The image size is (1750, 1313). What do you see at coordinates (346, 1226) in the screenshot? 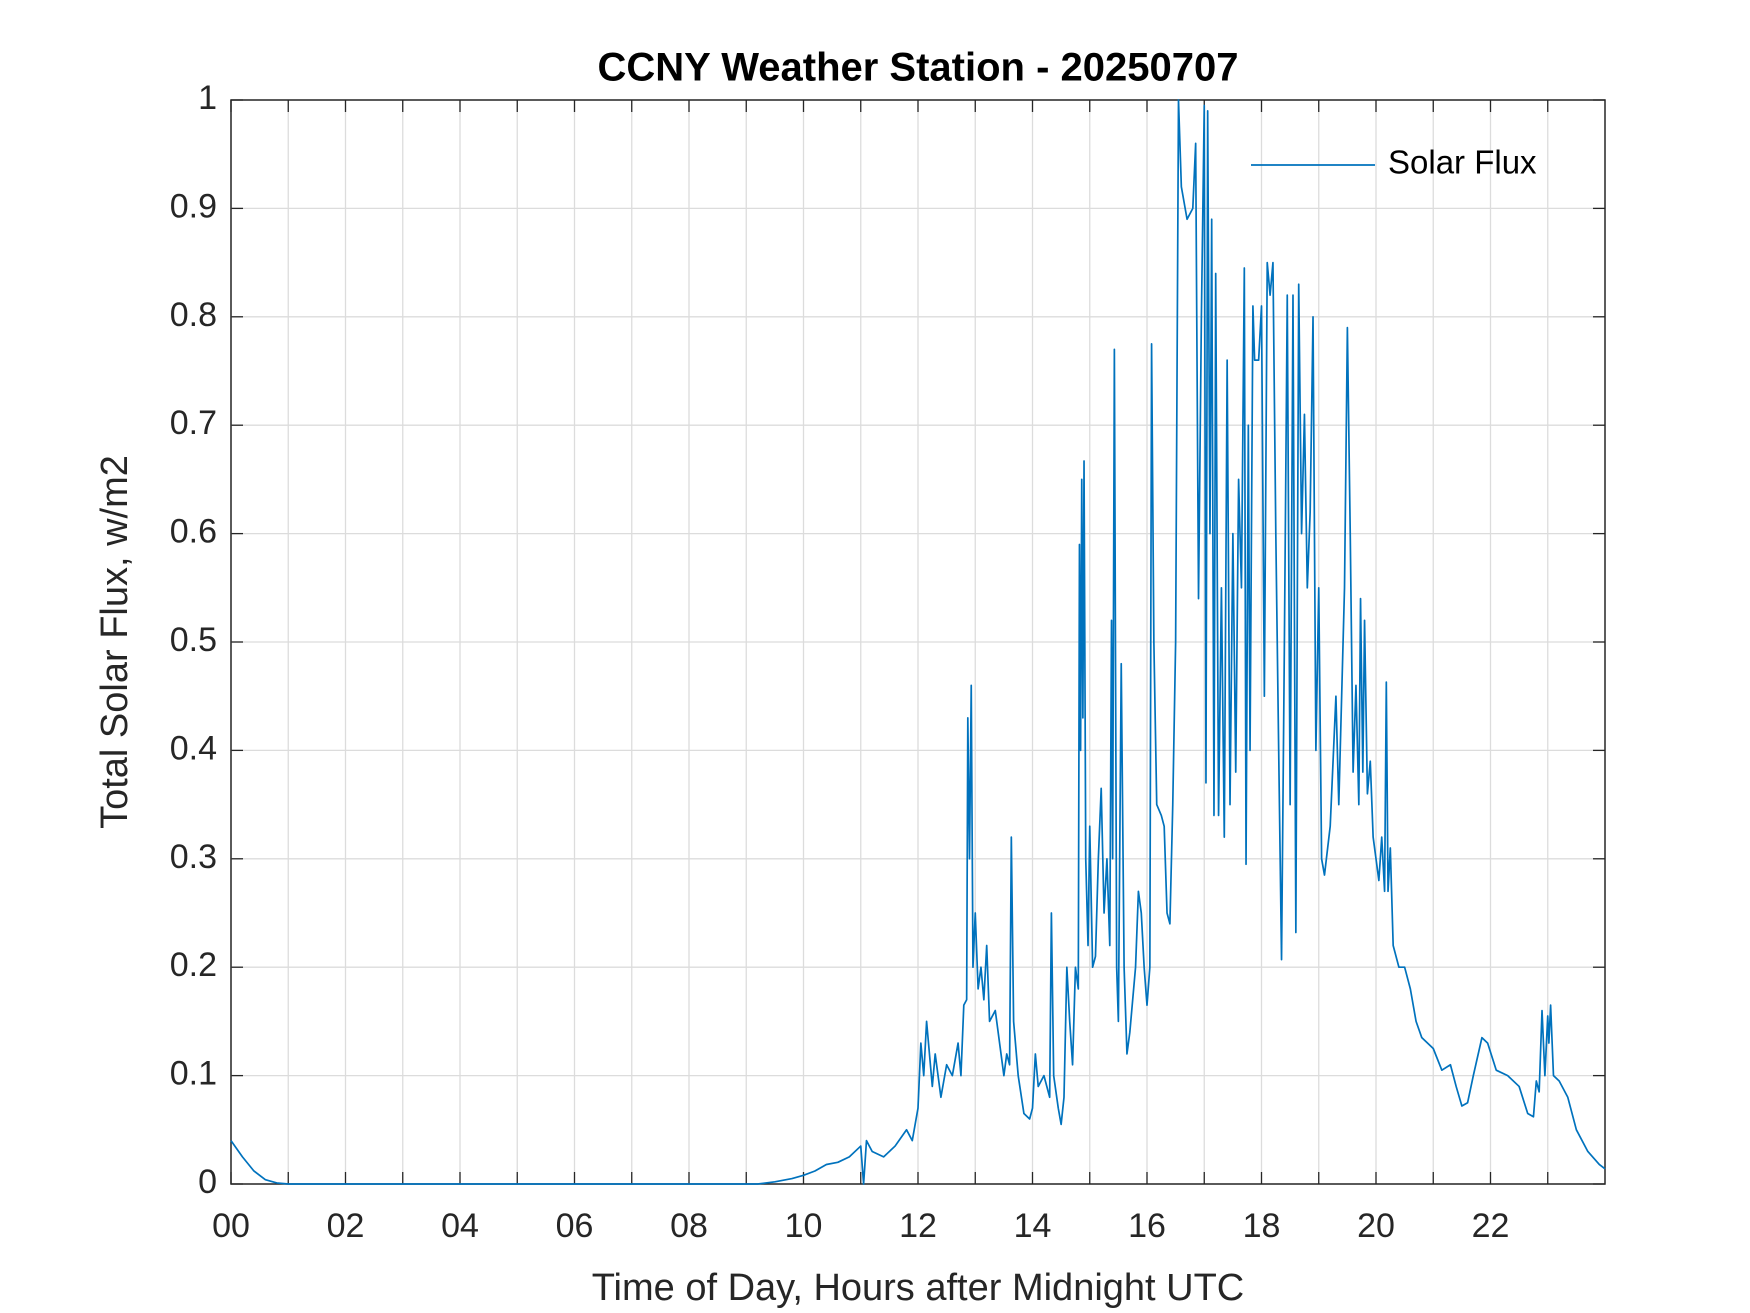
I see `x-tick-label: 02` at bounding box center [346, 1226].